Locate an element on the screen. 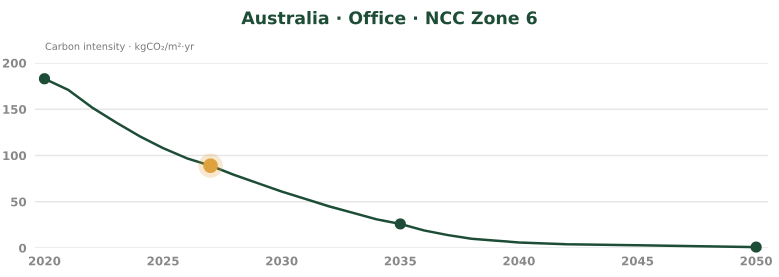 The width and height of the screenshot is (779, 277). x-tick-label: 2025 is located at coordinates (163, 261).